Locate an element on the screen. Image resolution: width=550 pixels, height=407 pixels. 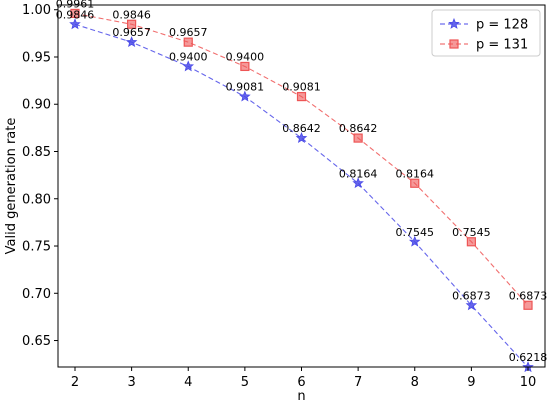
legend-label: p = 128 is located at coordinates (502, 25).